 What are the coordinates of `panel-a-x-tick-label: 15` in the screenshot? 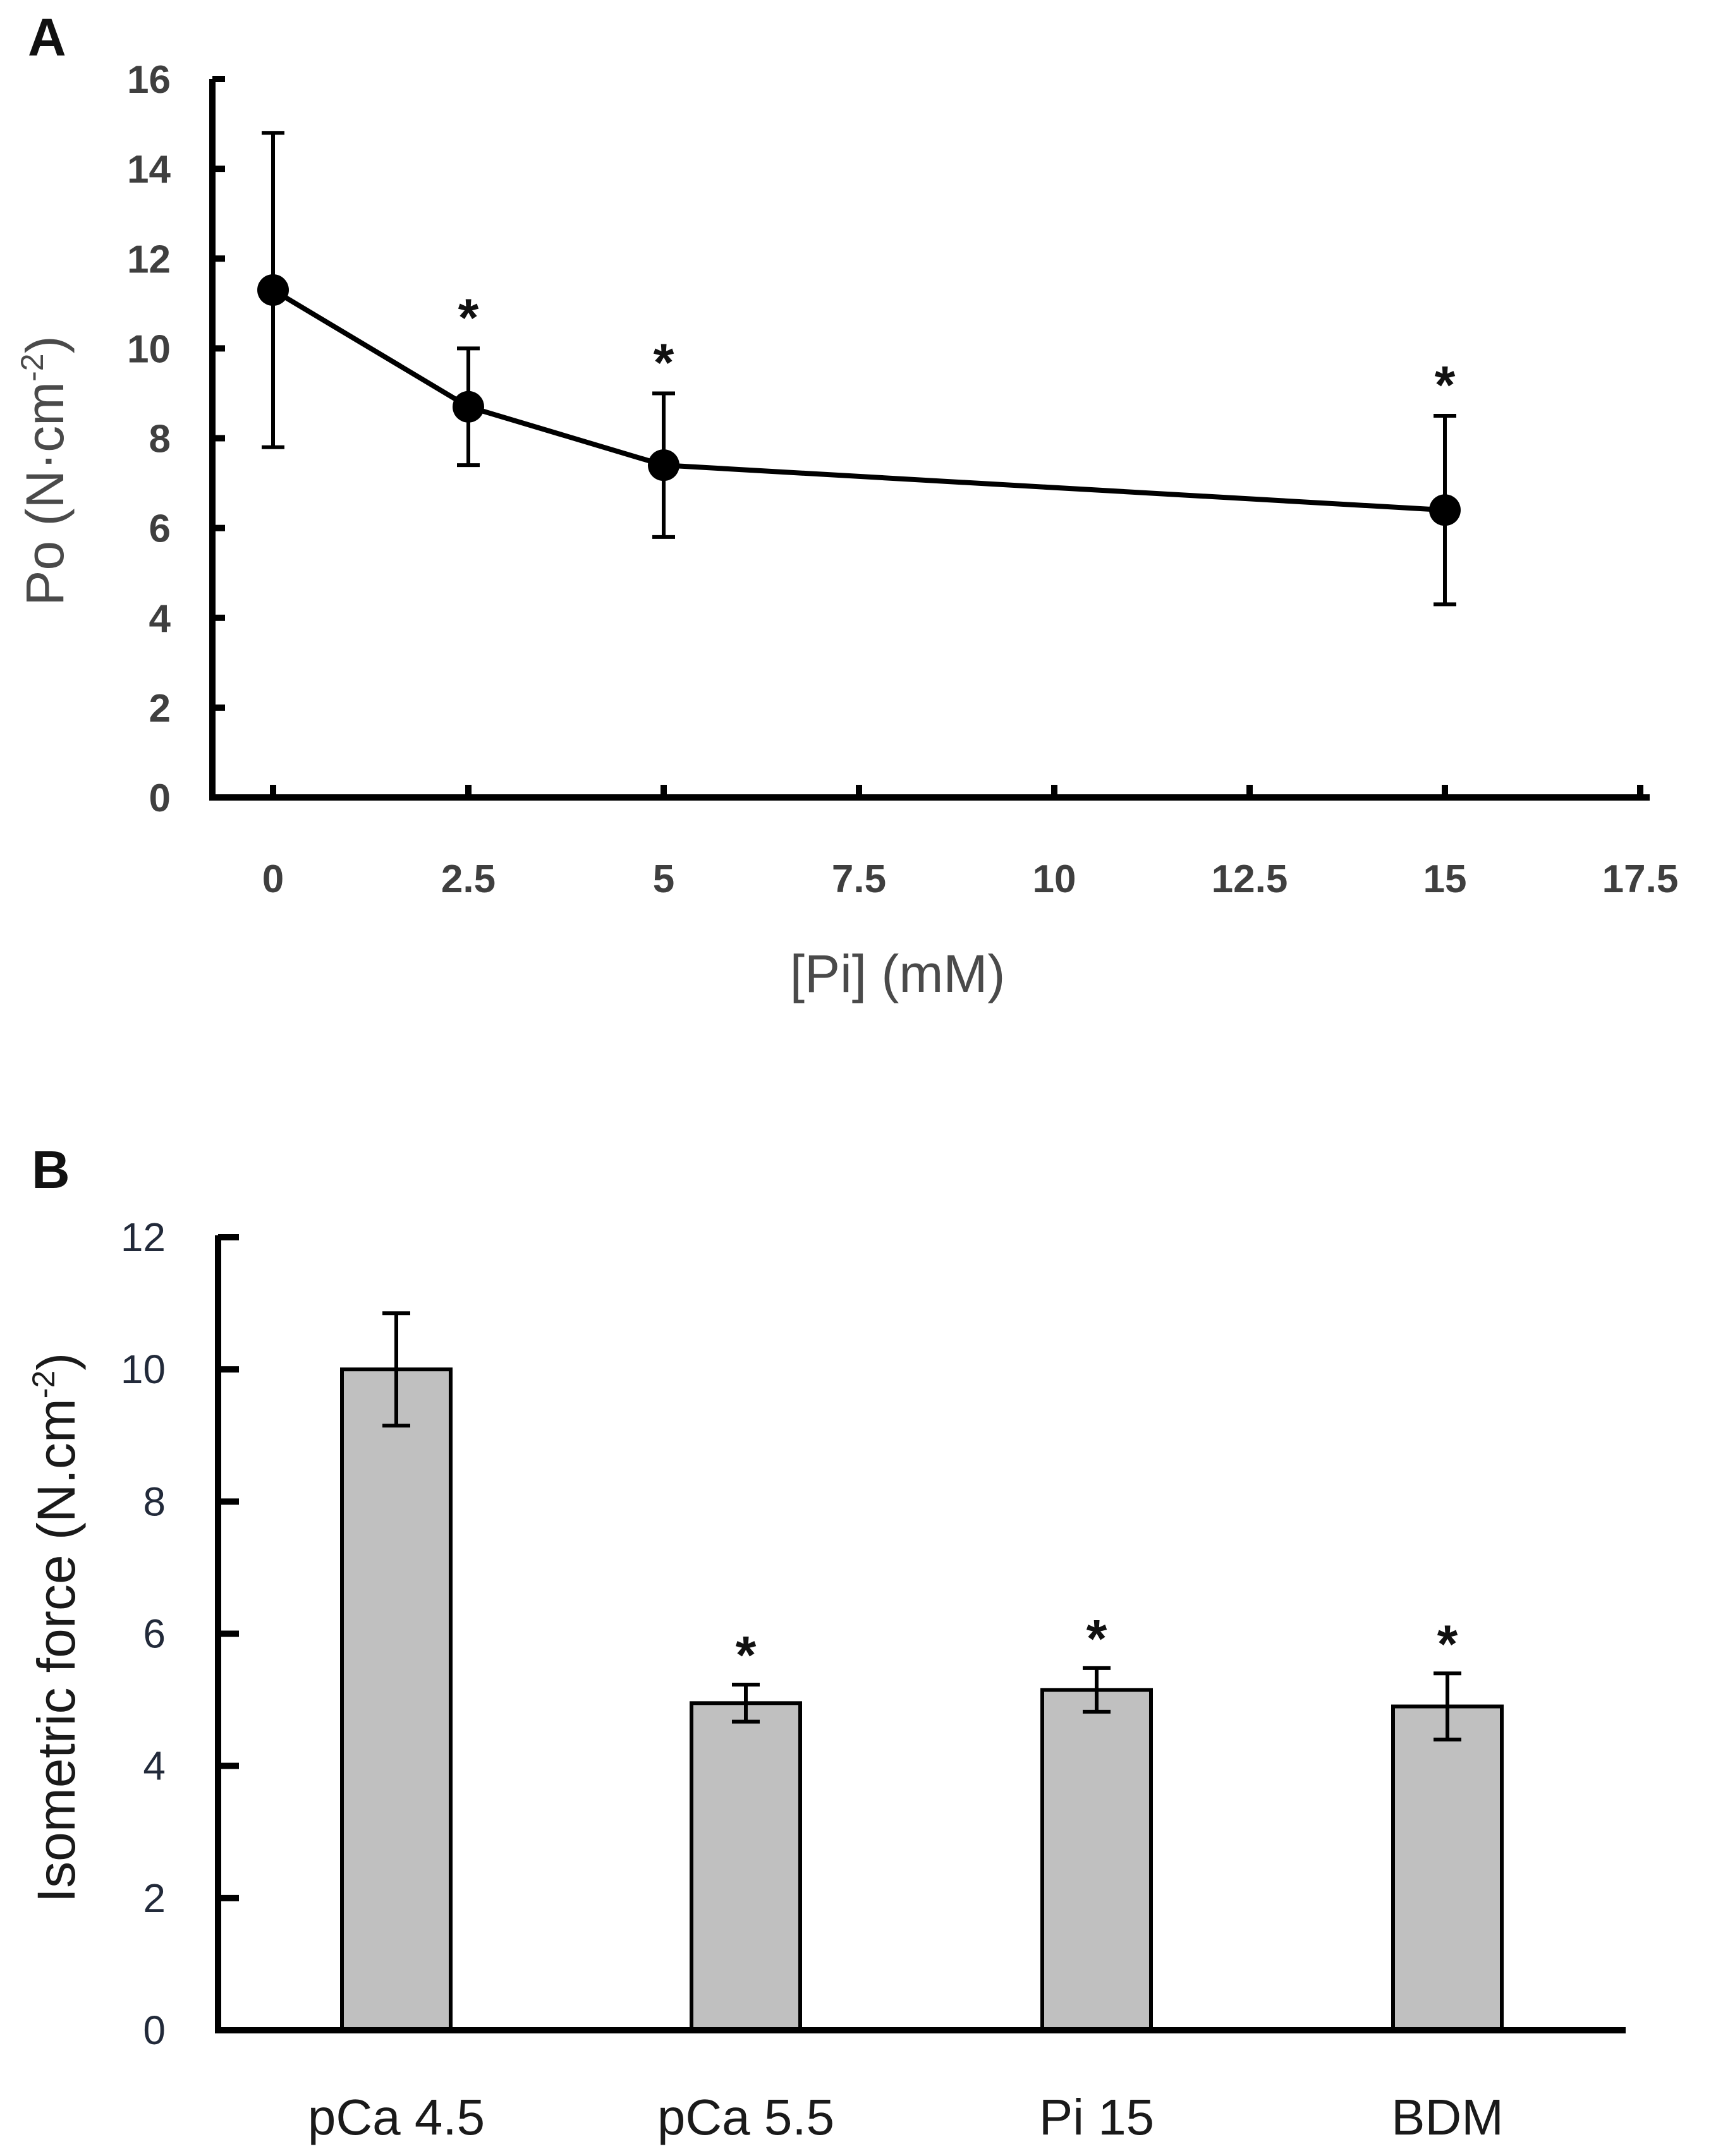 It's located at (1445, 879).